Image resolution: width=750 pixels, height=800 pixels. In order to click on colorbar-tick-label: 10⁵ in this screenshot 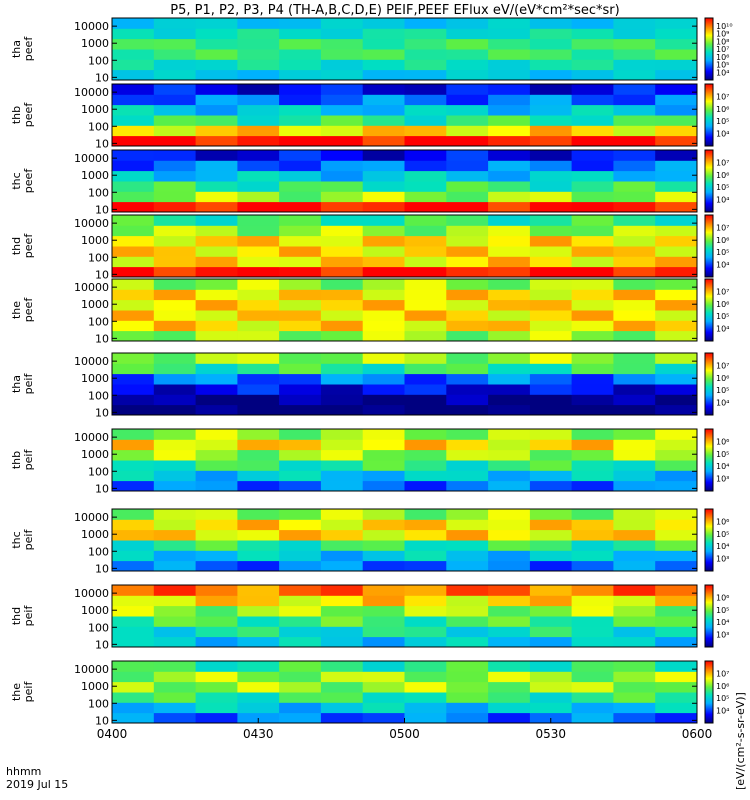, I will do `click(722, 121)`.